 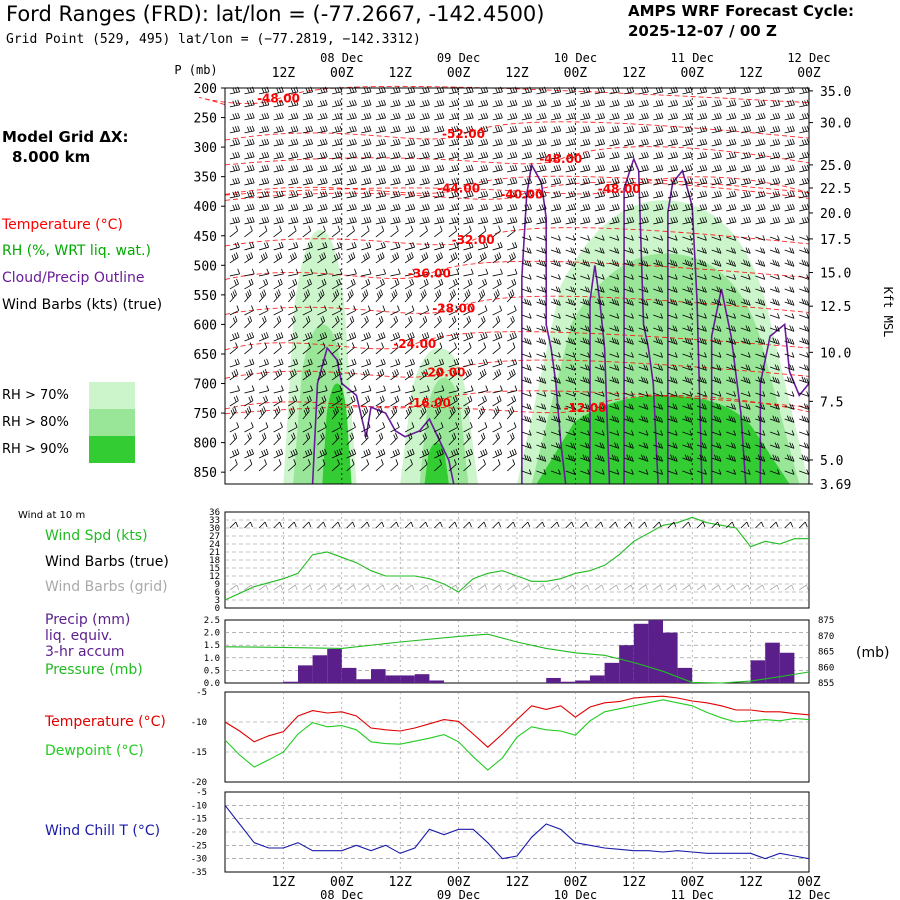 I want to click on cycle-title: AMPS WRF Forecast Cycle:, so click(x=741, y=11).